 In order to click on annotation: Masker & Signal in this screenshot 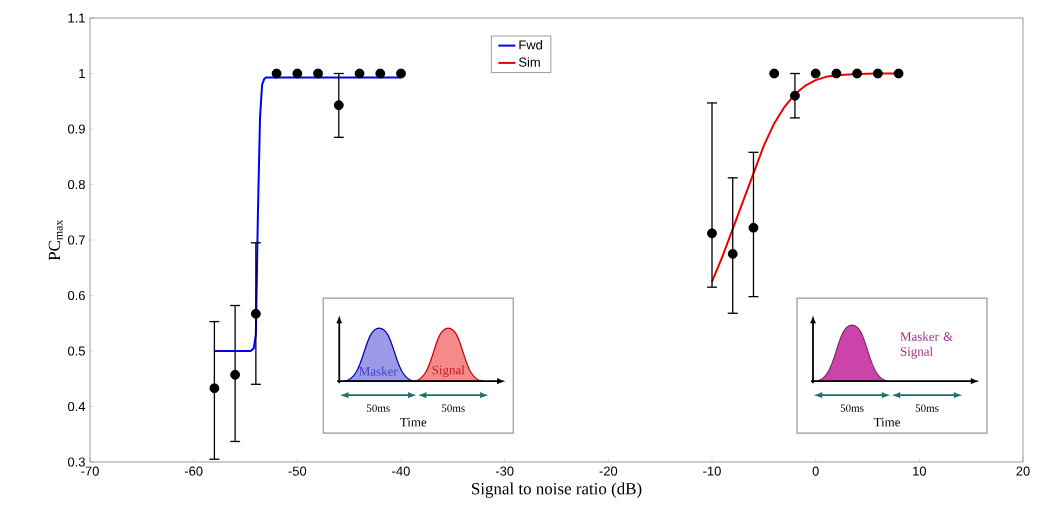, I will do `click(926, 345)`.